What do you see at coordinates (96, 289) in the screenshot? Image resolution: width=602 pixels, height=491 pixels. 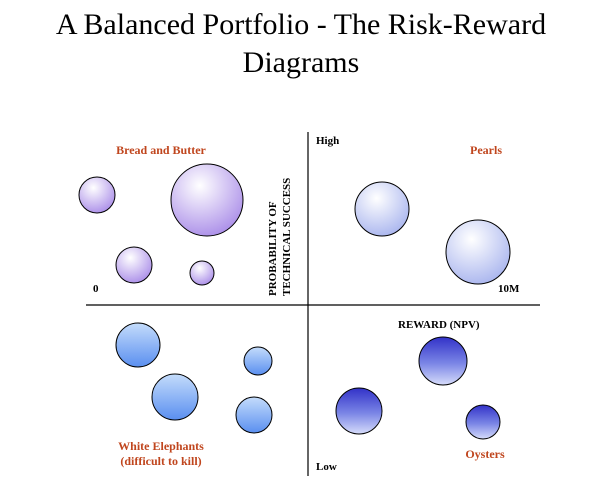 I see `axis-label-zero: 0` at bounding box center [96, 289].